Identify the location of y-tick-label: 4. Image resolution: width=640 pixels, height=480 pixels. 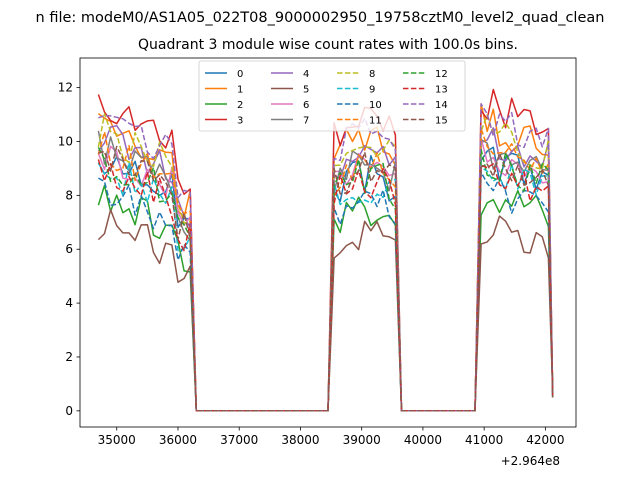
(69, 303).